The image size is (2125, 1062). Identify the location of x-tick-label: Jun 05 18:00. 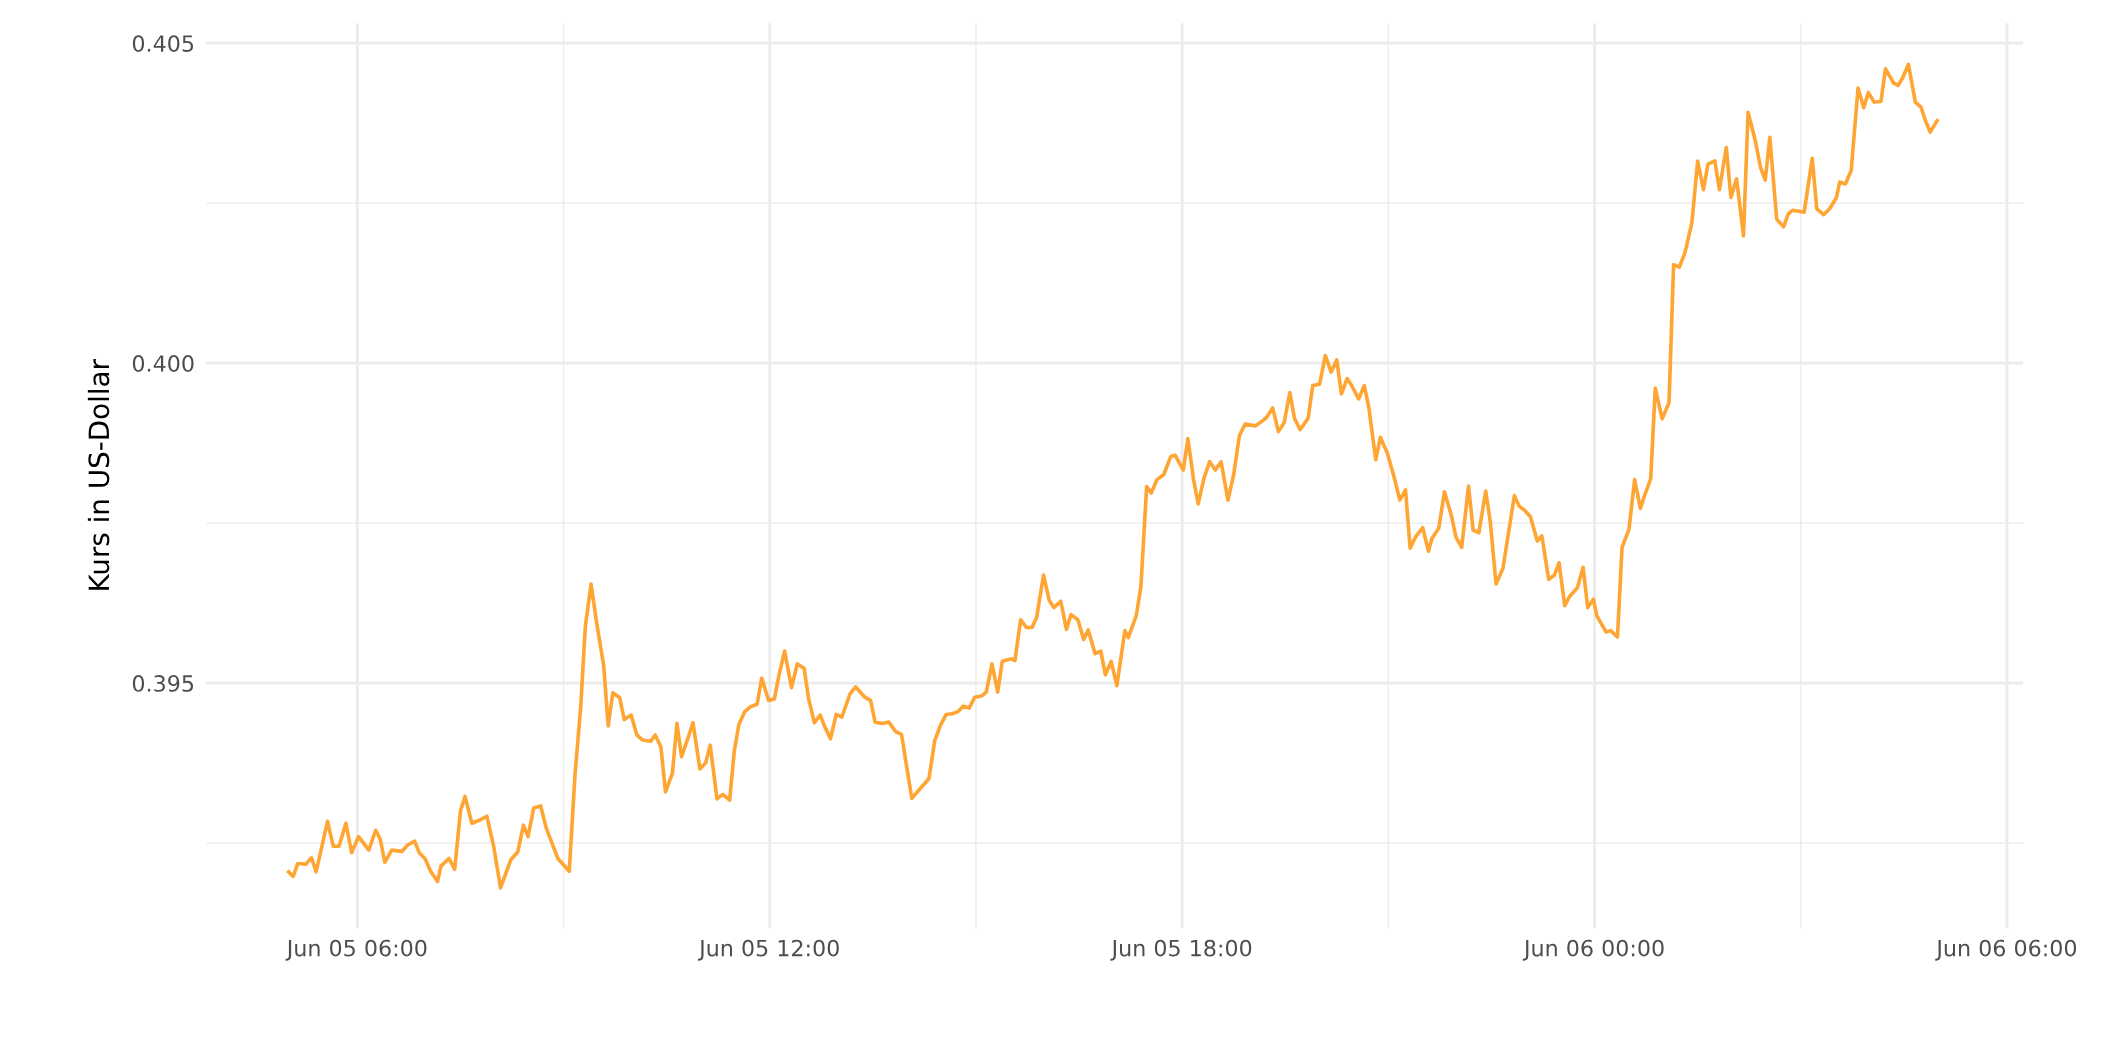
(1181, 950).